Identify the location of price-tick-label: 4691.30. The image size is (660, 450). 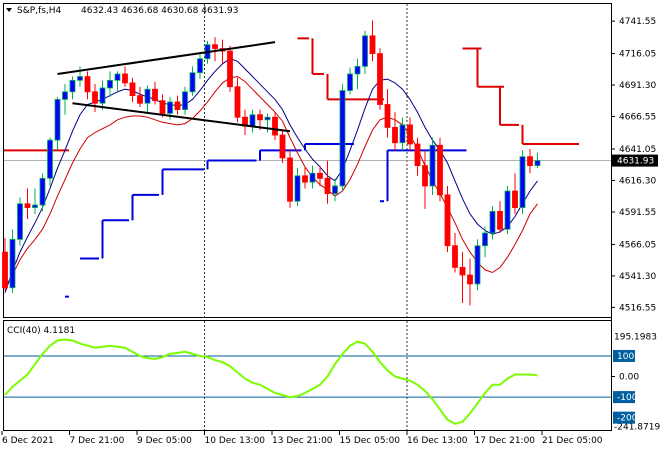
(637, 86).